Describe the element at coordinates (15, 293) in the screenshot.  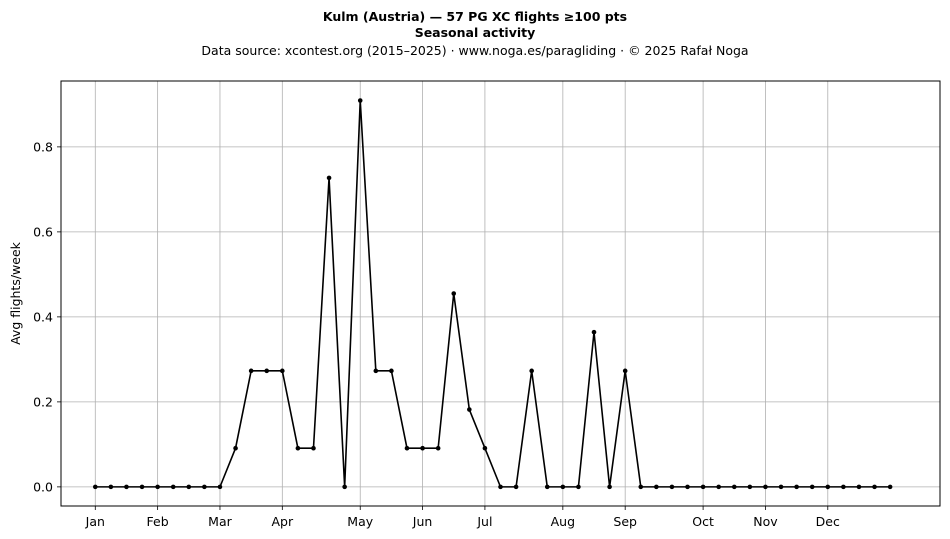
I see `y-axis-label: Avg flights/week` at that location.